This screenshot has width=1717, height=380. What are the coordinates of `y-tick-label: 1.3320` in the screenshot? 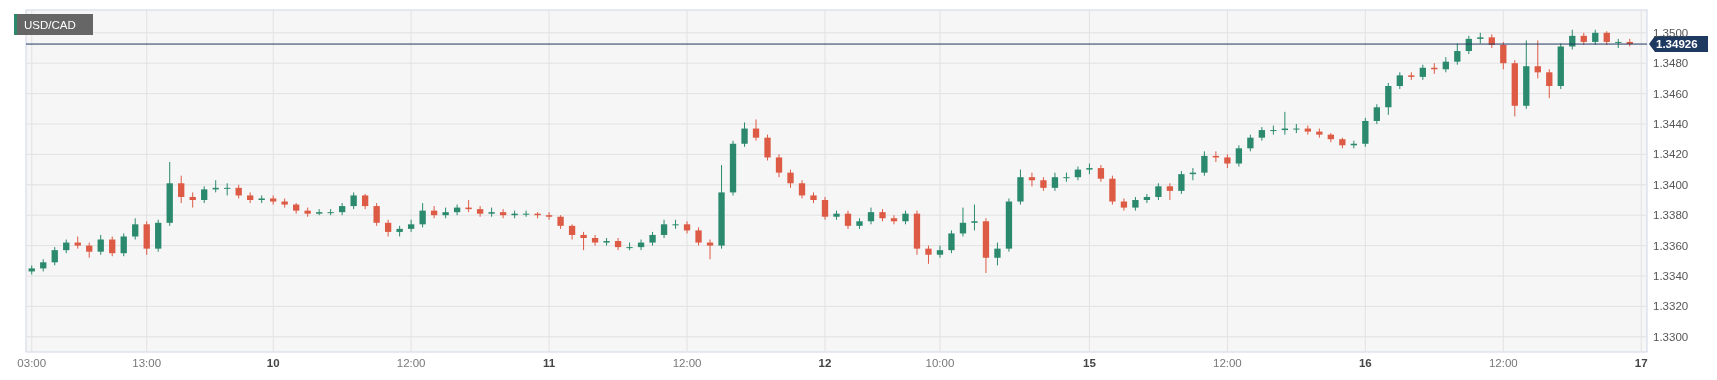 It's located at (1671, 306).